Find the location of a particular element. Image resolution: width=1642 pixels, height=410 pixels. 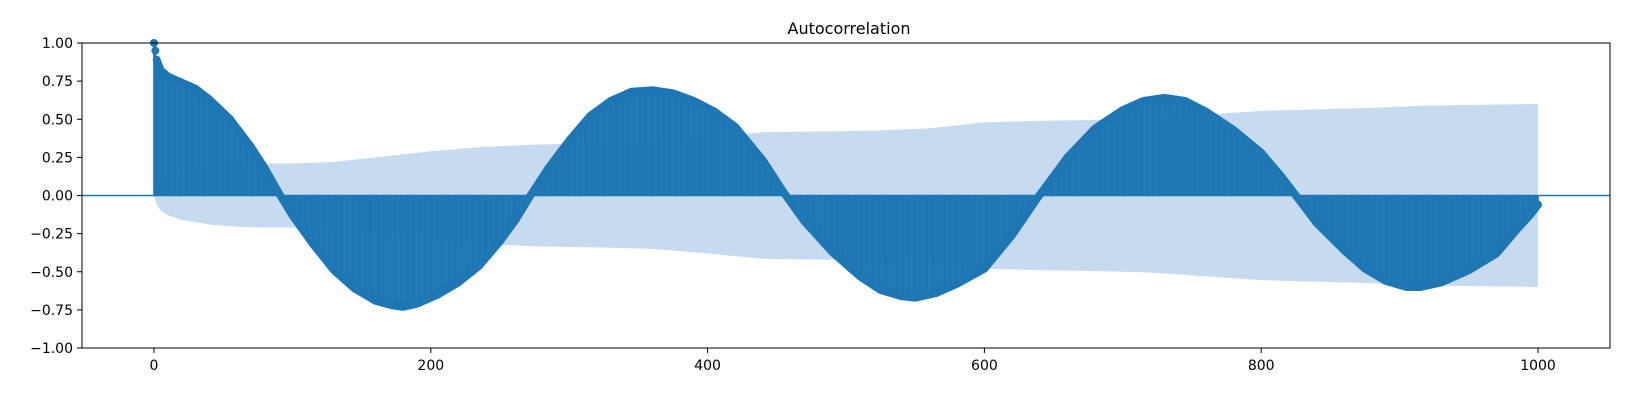

x-tick-label: 200 is located at coordinates (430, 366).